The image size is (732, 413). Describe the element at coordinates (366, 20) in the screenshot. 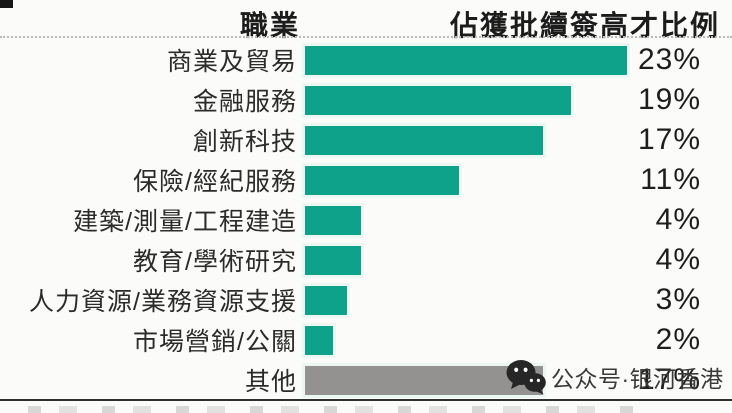

I see `chart-header: 職業 佔獲批續簽高才比例` at that location.